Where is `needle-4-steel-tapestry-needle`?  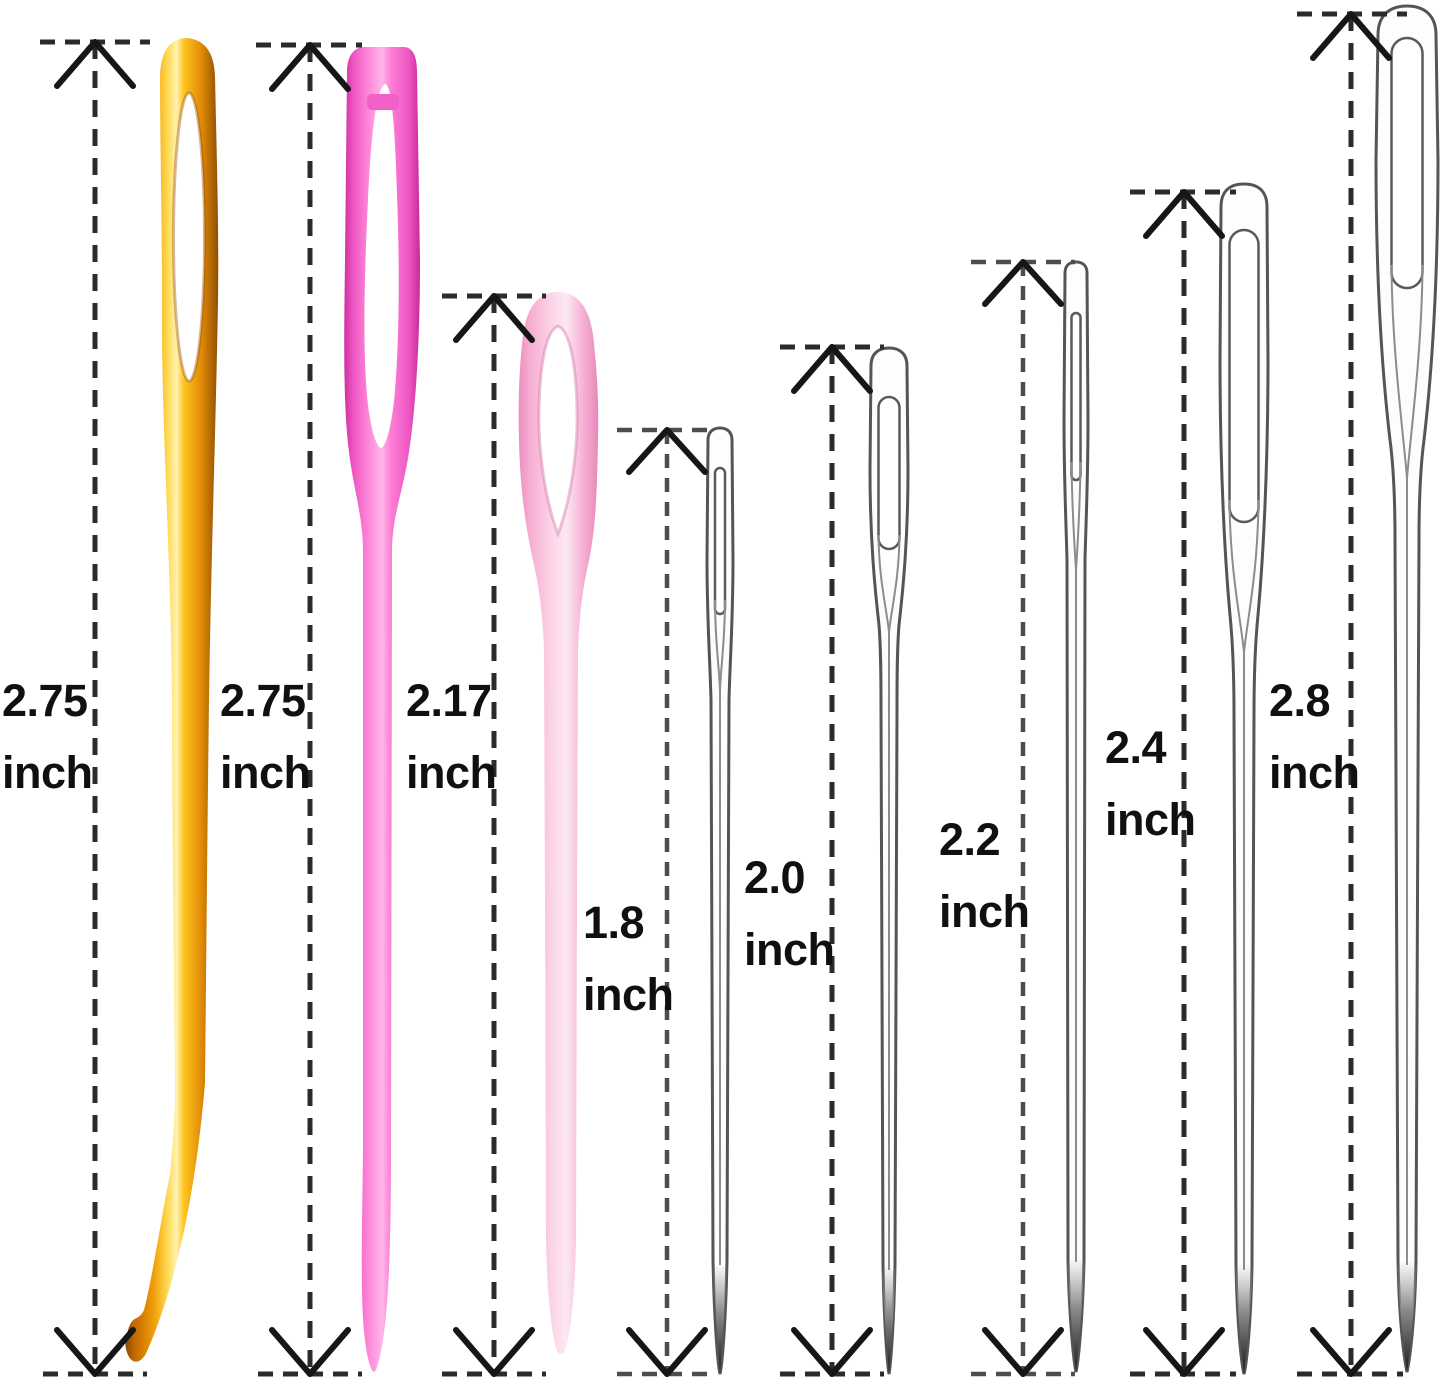
needle-4-steel-tapestry-needle is located at coordinates (720, 900).